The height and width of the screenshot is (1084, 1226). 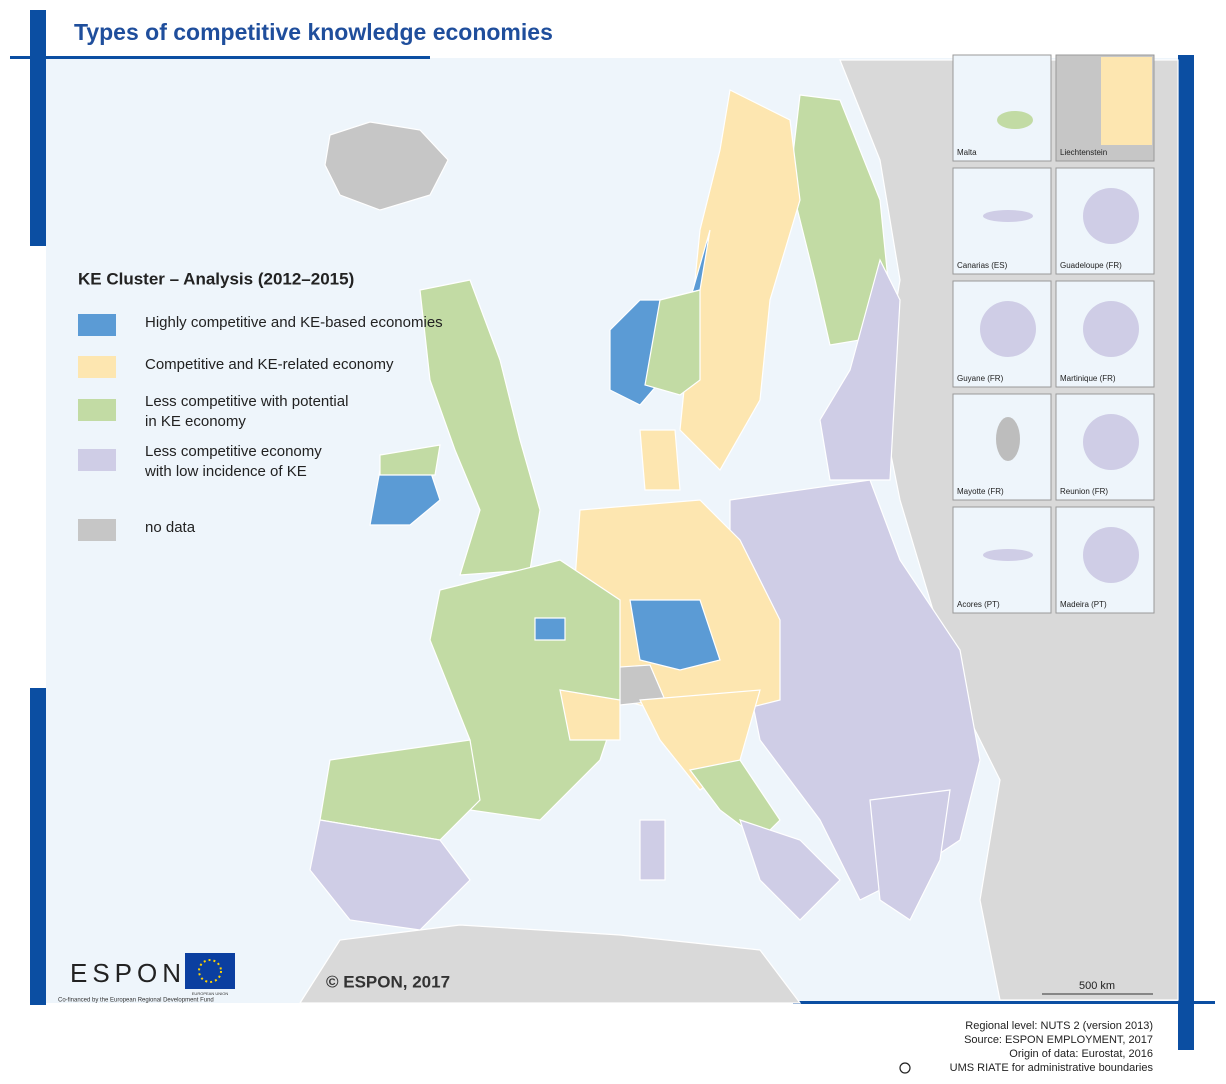 I want to click on footer-line: Regional level: NUTS 2 (version 2013), so click(x=1059, y=1026).